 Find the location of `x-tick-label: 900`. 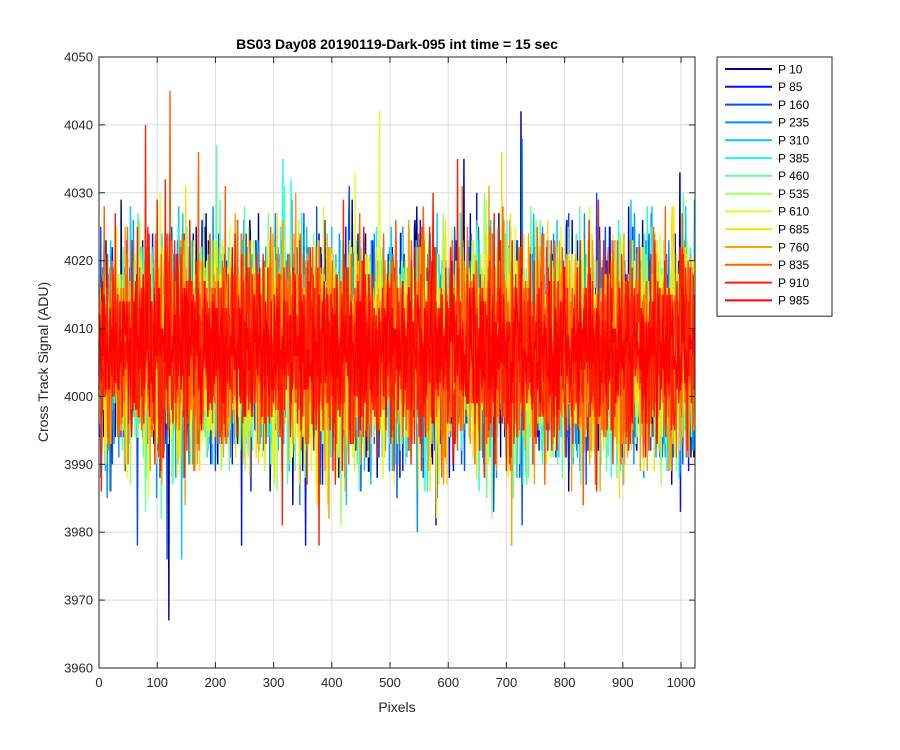

x-tick-label: 900 is located at coordinates (623, 682).